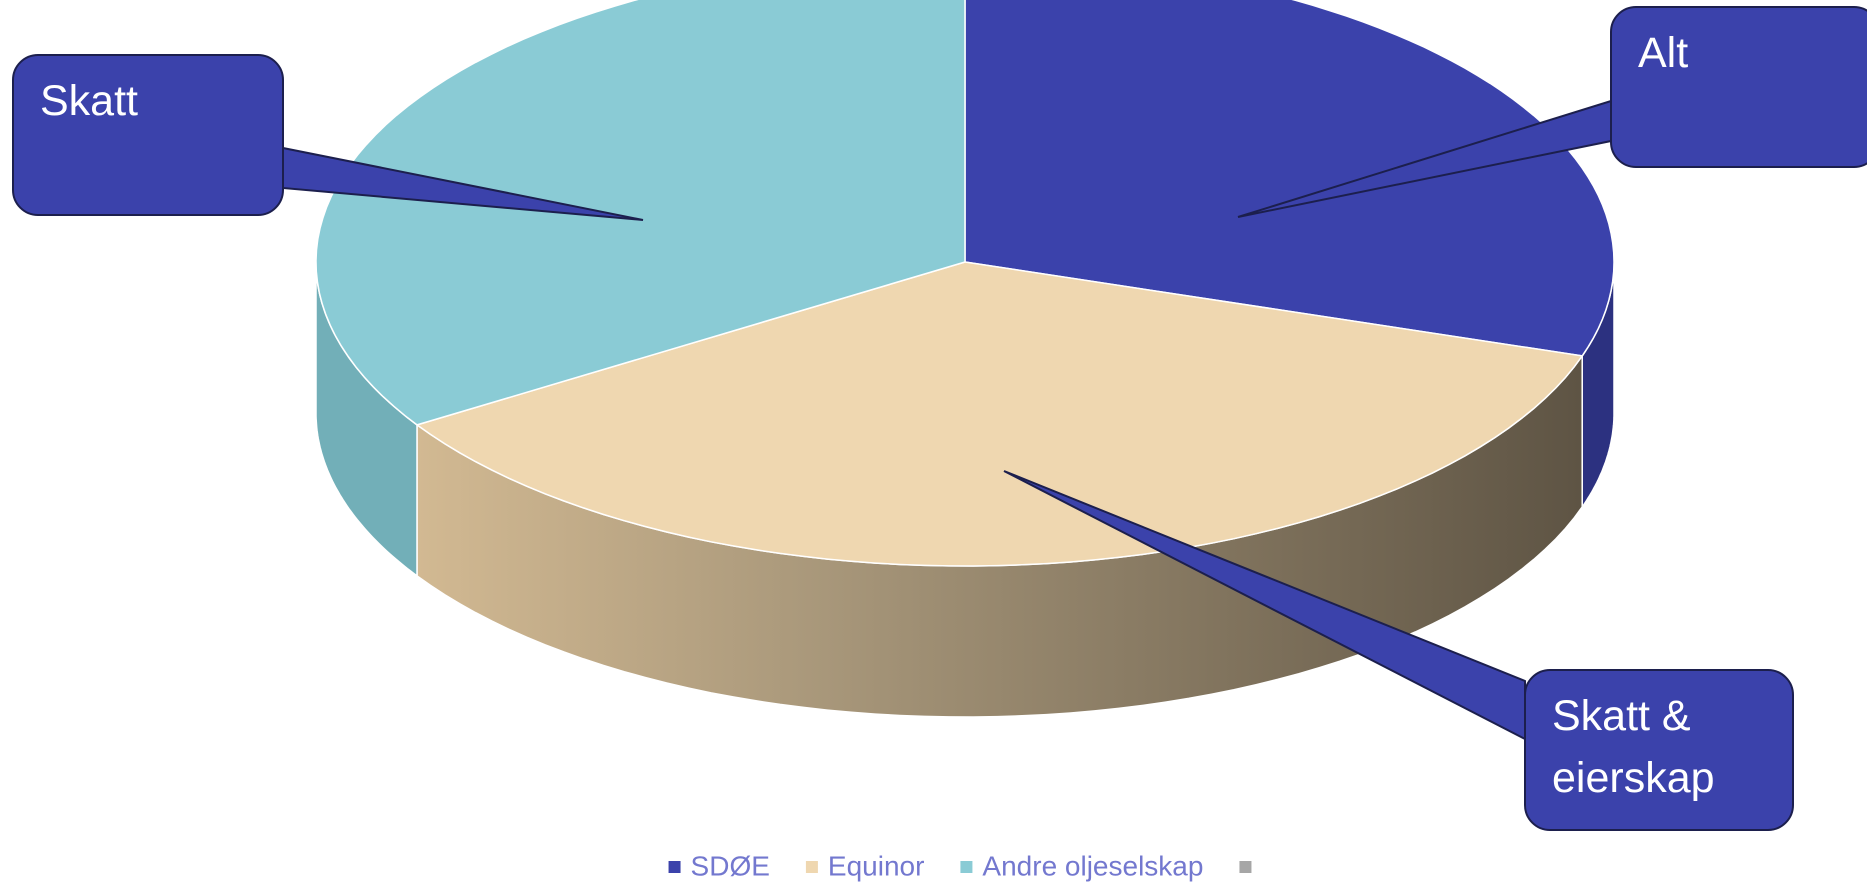 This screenshot has width=1867, height=883. What do you see at coordinates (1289, 178) in the screenshot?
I see `slice` at bounding box center [1289, 178].